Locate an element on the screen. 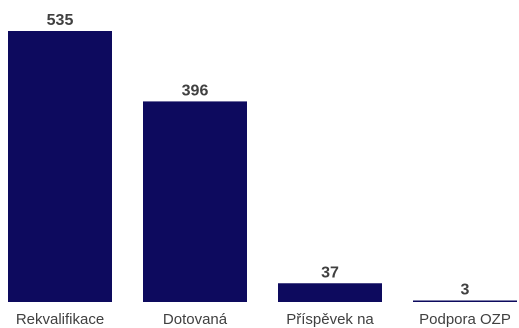  category-label-1: Rekvalifikace is located at coordinates (60, 319).